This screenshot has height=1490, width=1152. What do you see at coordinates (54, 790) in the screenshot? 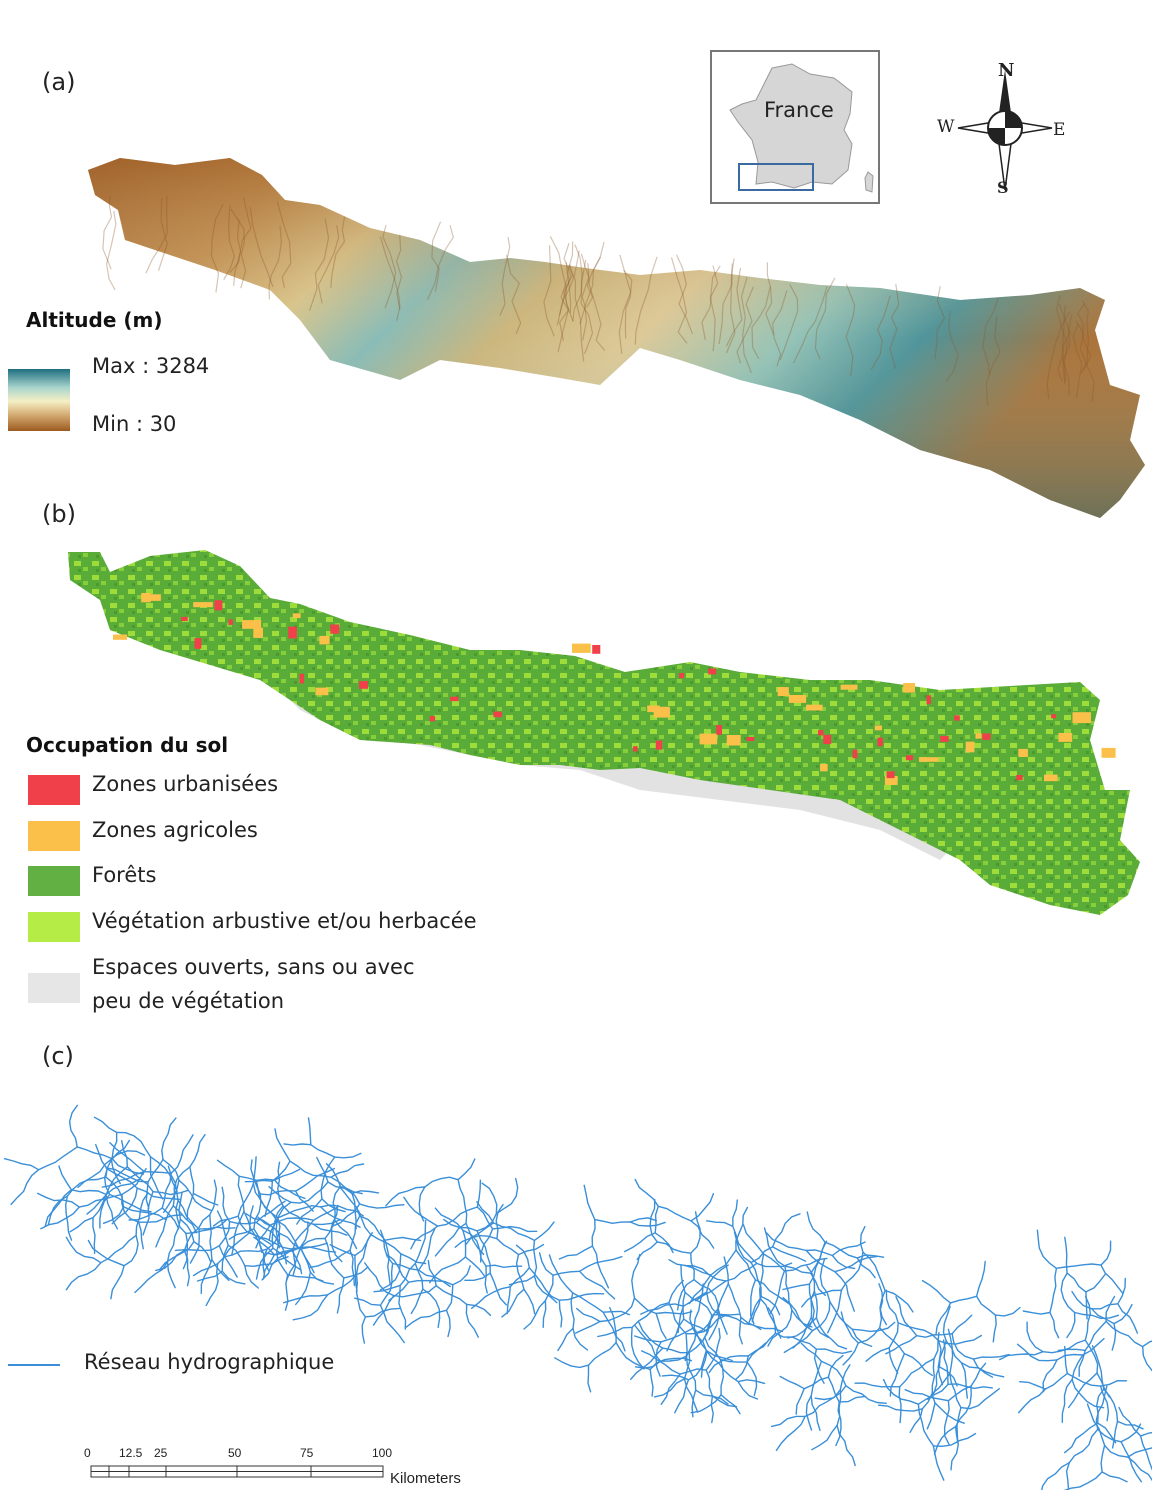
I see `landcover-swatch` at bounding box center [54, 790].